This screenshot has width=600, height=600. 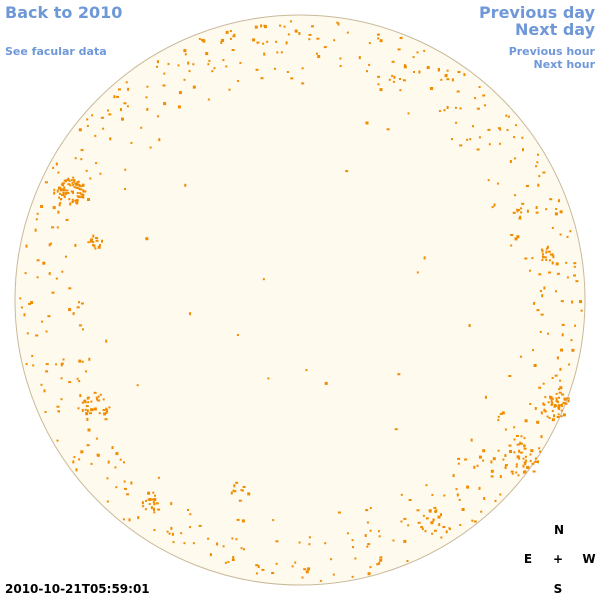 I want to click on back-to-year-link: Back to 2010, so click(x=64, y=12).